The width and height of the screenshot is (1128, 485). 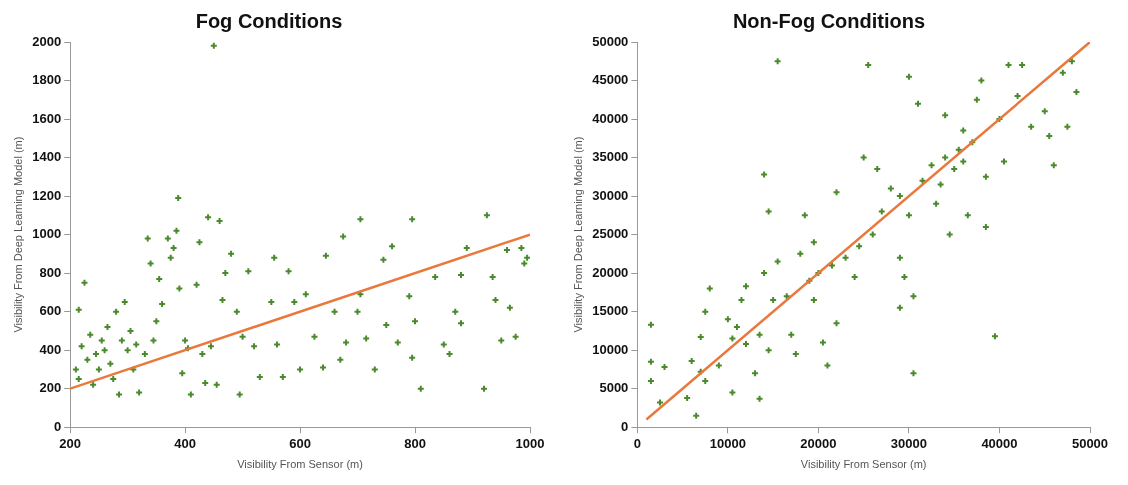 What do you see at coordinates (637, 443) in the screenshot?
I see `x-tick-label: 0` at bounding box center [637, 443].